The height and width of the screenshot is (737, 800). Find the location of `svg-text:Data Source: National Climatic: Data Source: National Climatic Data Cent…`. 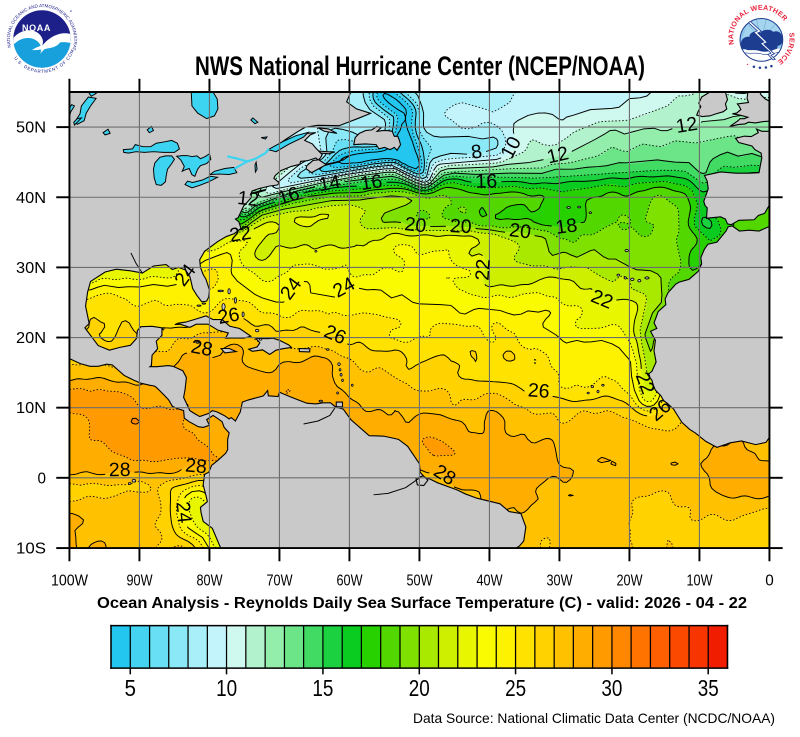

svg-text:Data Source: National Climatic: Data Source: National Climatic Data Cent… is located at coordinates (594, 718).